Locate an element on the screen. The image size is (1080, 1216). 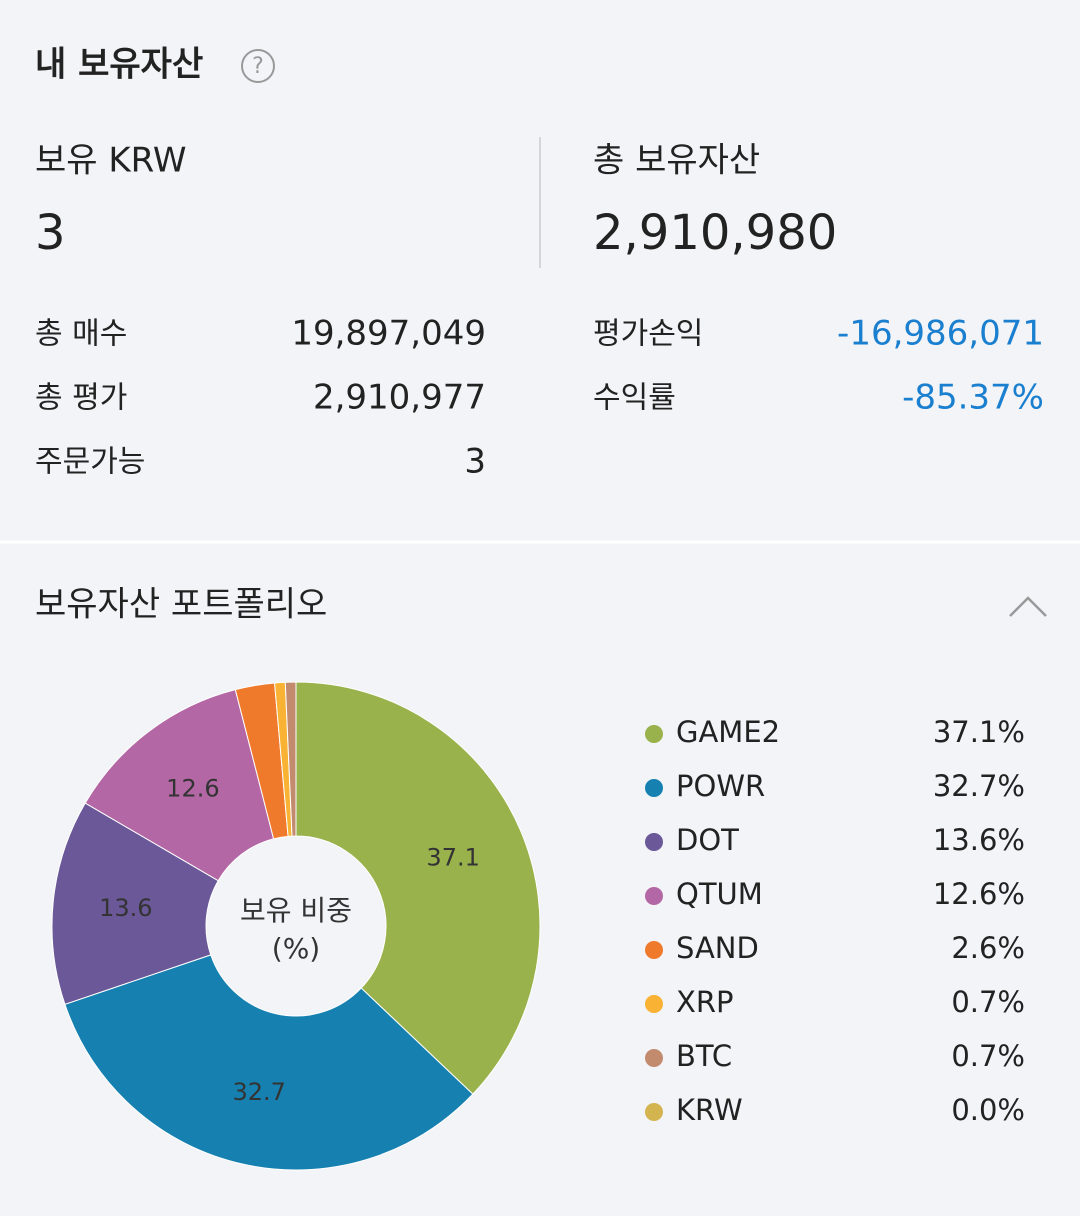
row-label: 평가손익 is located at coordinates (648, 334).